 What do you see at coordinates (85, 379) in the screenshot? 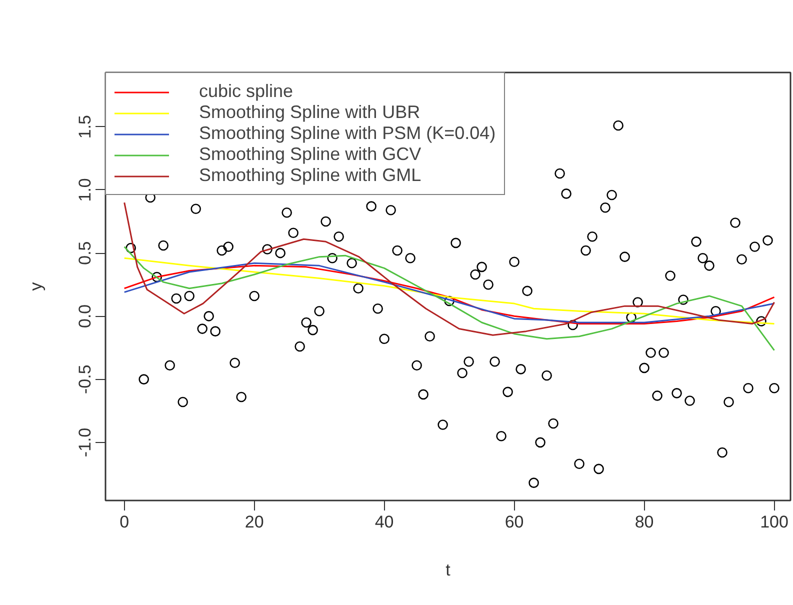
I see `y-tick-label: -0.5` at bounding box center [85, 379].